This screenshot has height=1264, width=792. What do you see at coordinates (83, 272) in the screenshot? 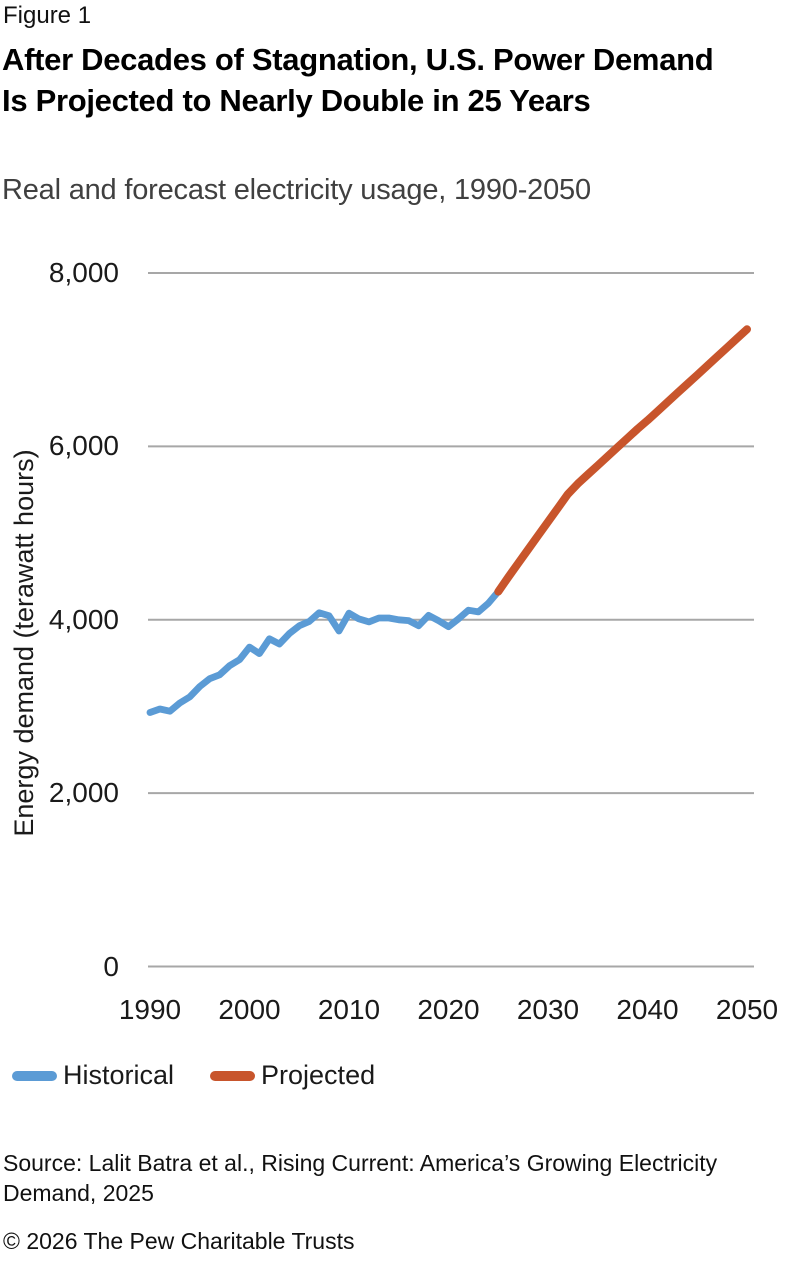
I see `y-tick-label-8000: 8,000` at bounding box center [83, 272].